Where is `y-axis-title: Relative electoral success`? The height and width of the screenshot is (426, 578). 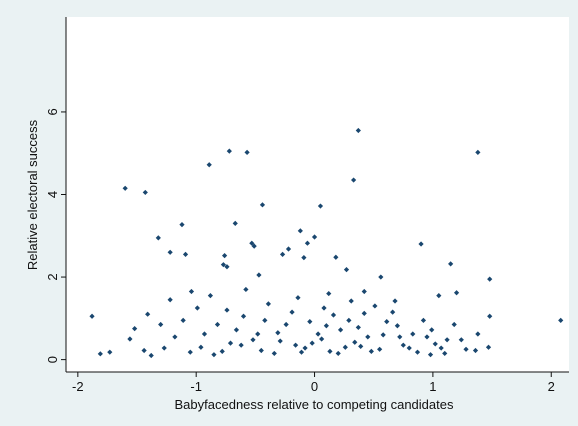 y-axis-title: Relative electoral success is located at coordinates (32, 194).